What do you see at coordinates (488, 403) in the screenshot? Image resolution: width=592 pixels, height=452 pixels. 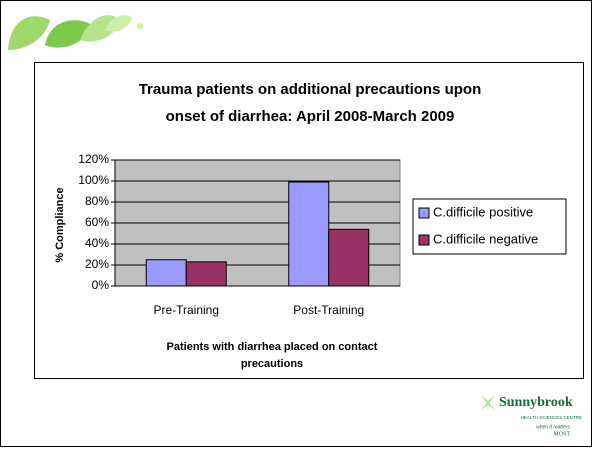 I see `logo-icon` at bounding box center [488, 403].